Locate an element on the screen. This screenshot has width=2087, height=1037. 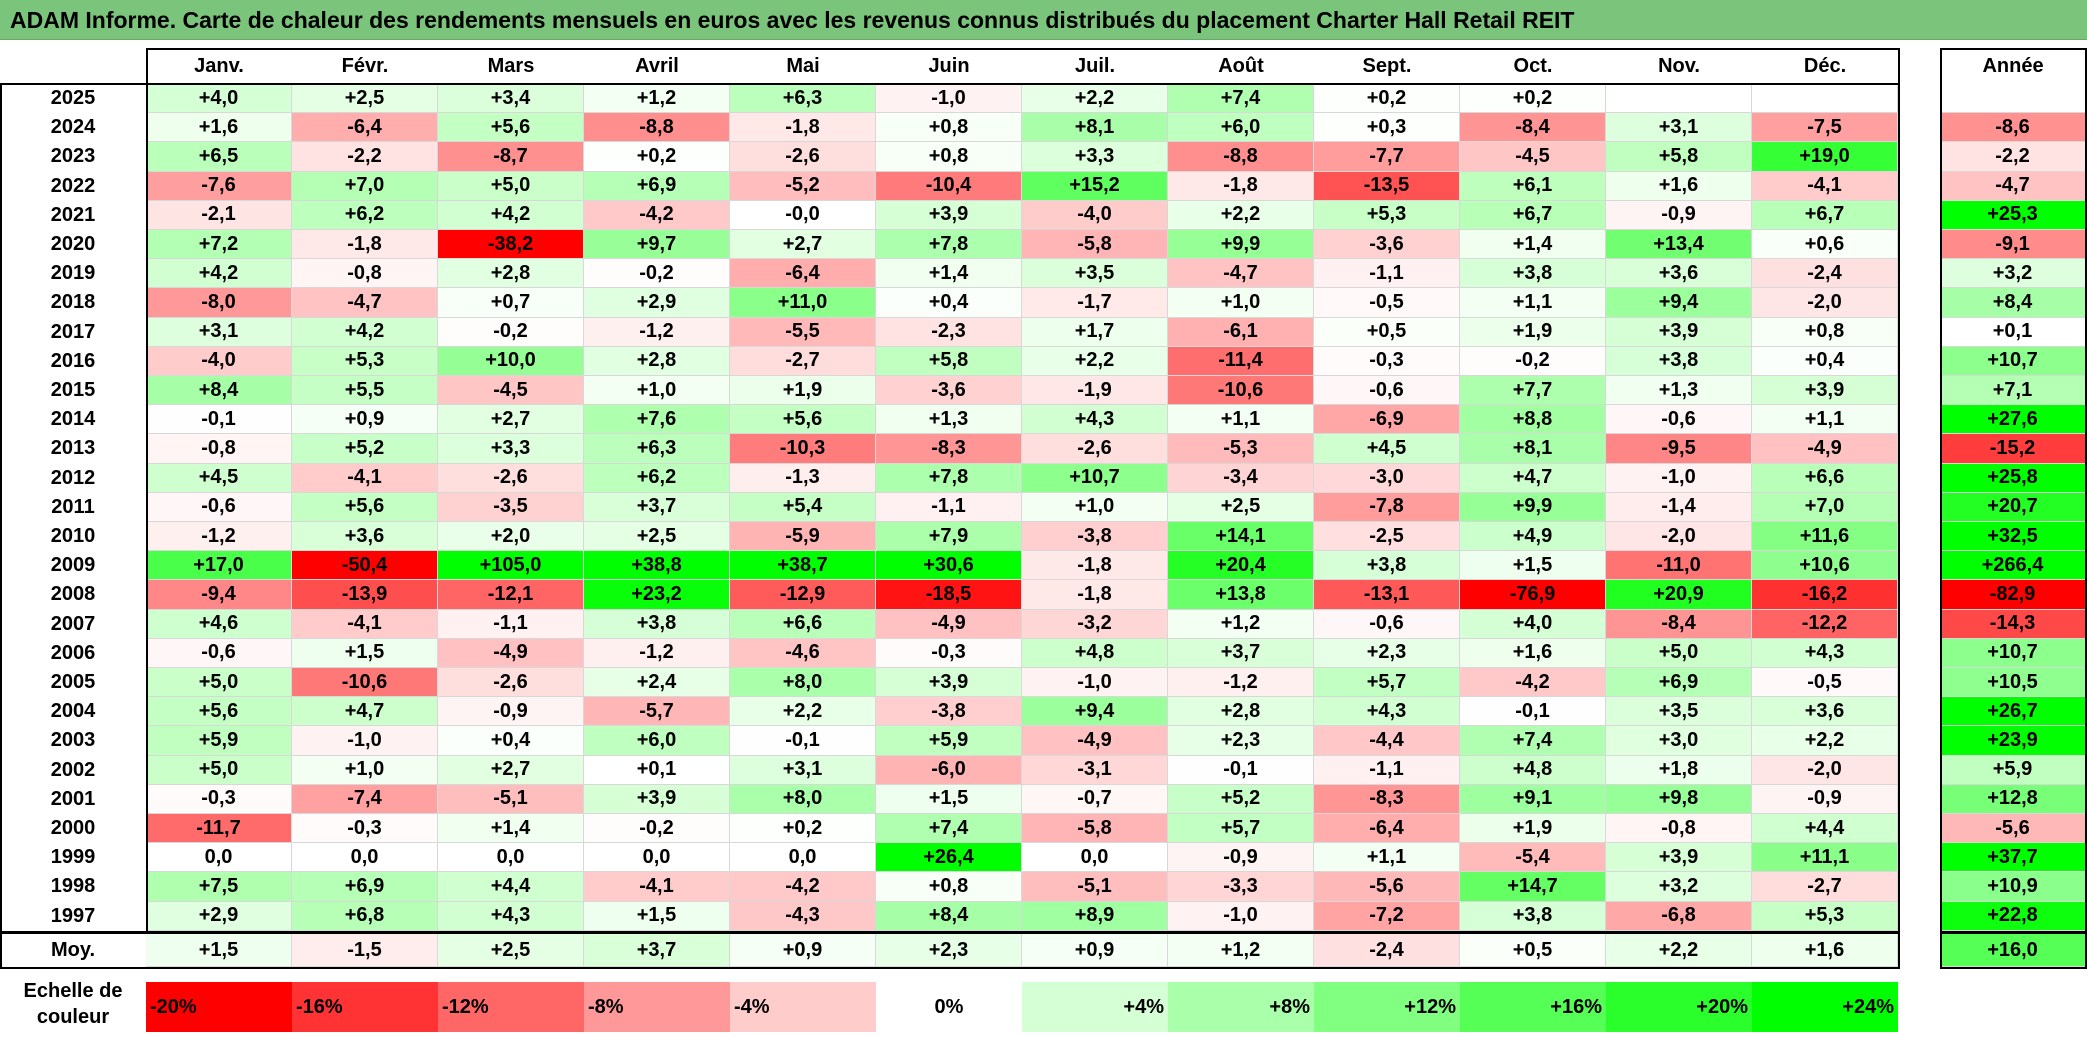
year-label: 2001 is located at coordinates (73, 798).